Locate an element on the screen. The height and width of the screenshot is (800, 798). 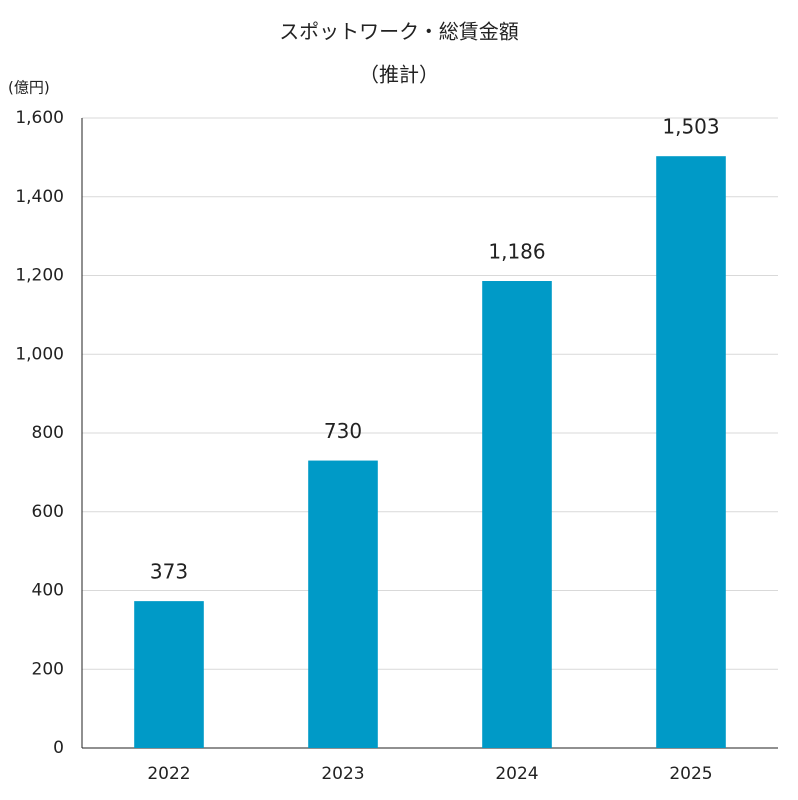
value-label: 1,186 is located at coordinates (516, 252).